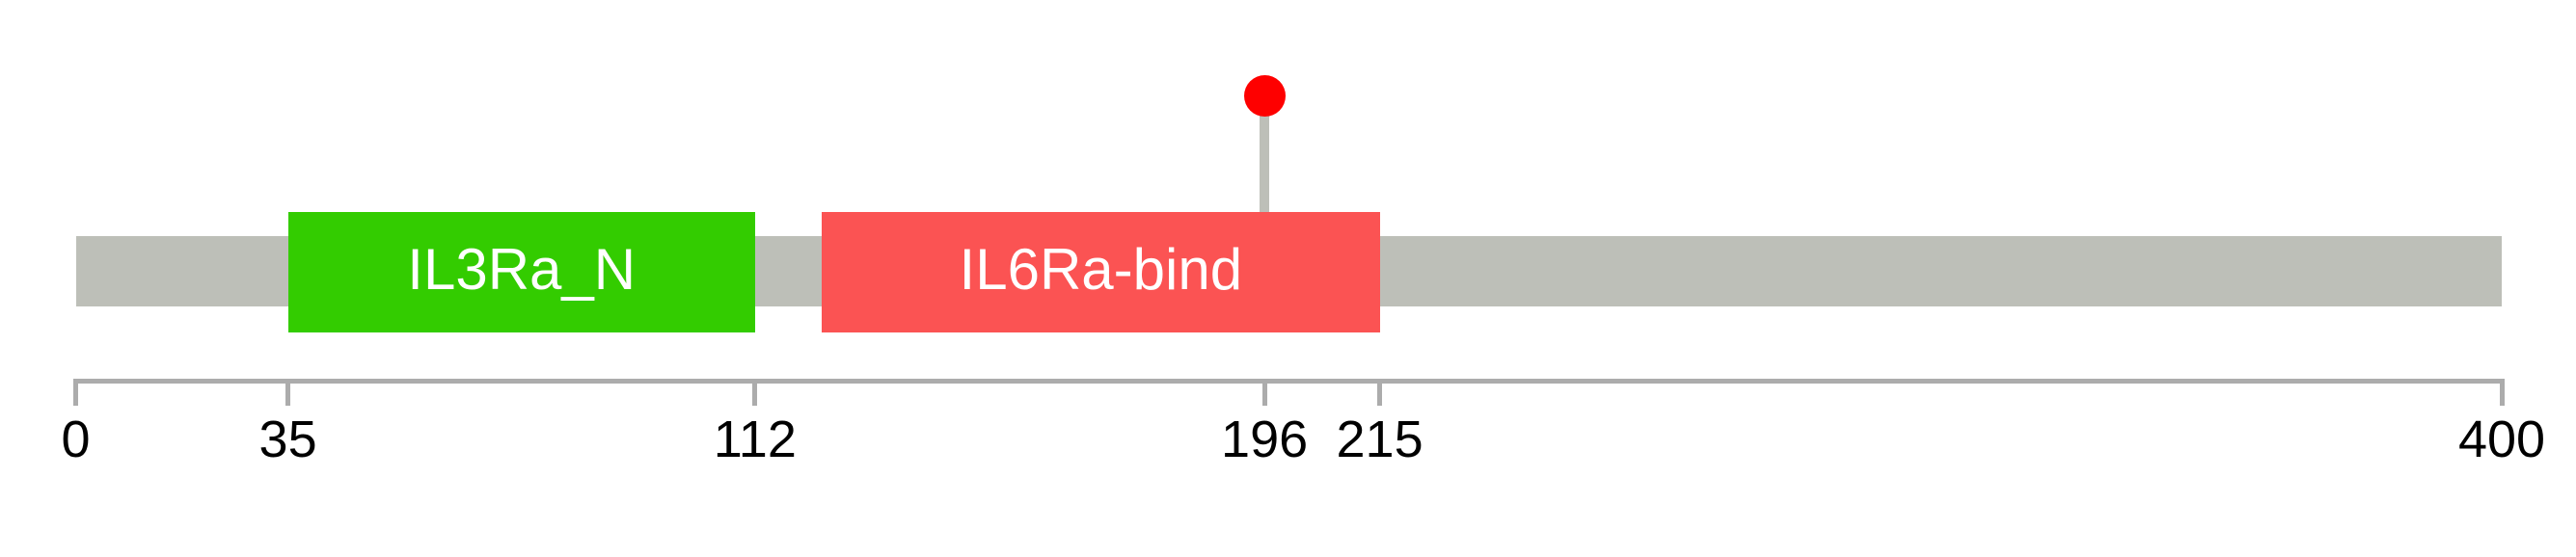 This screenshot has width=2576, height=557. What do you see at coordinates (1264, 95) in the screenshot?
I see `lollipop-head` at bounding box center [1264, 95].